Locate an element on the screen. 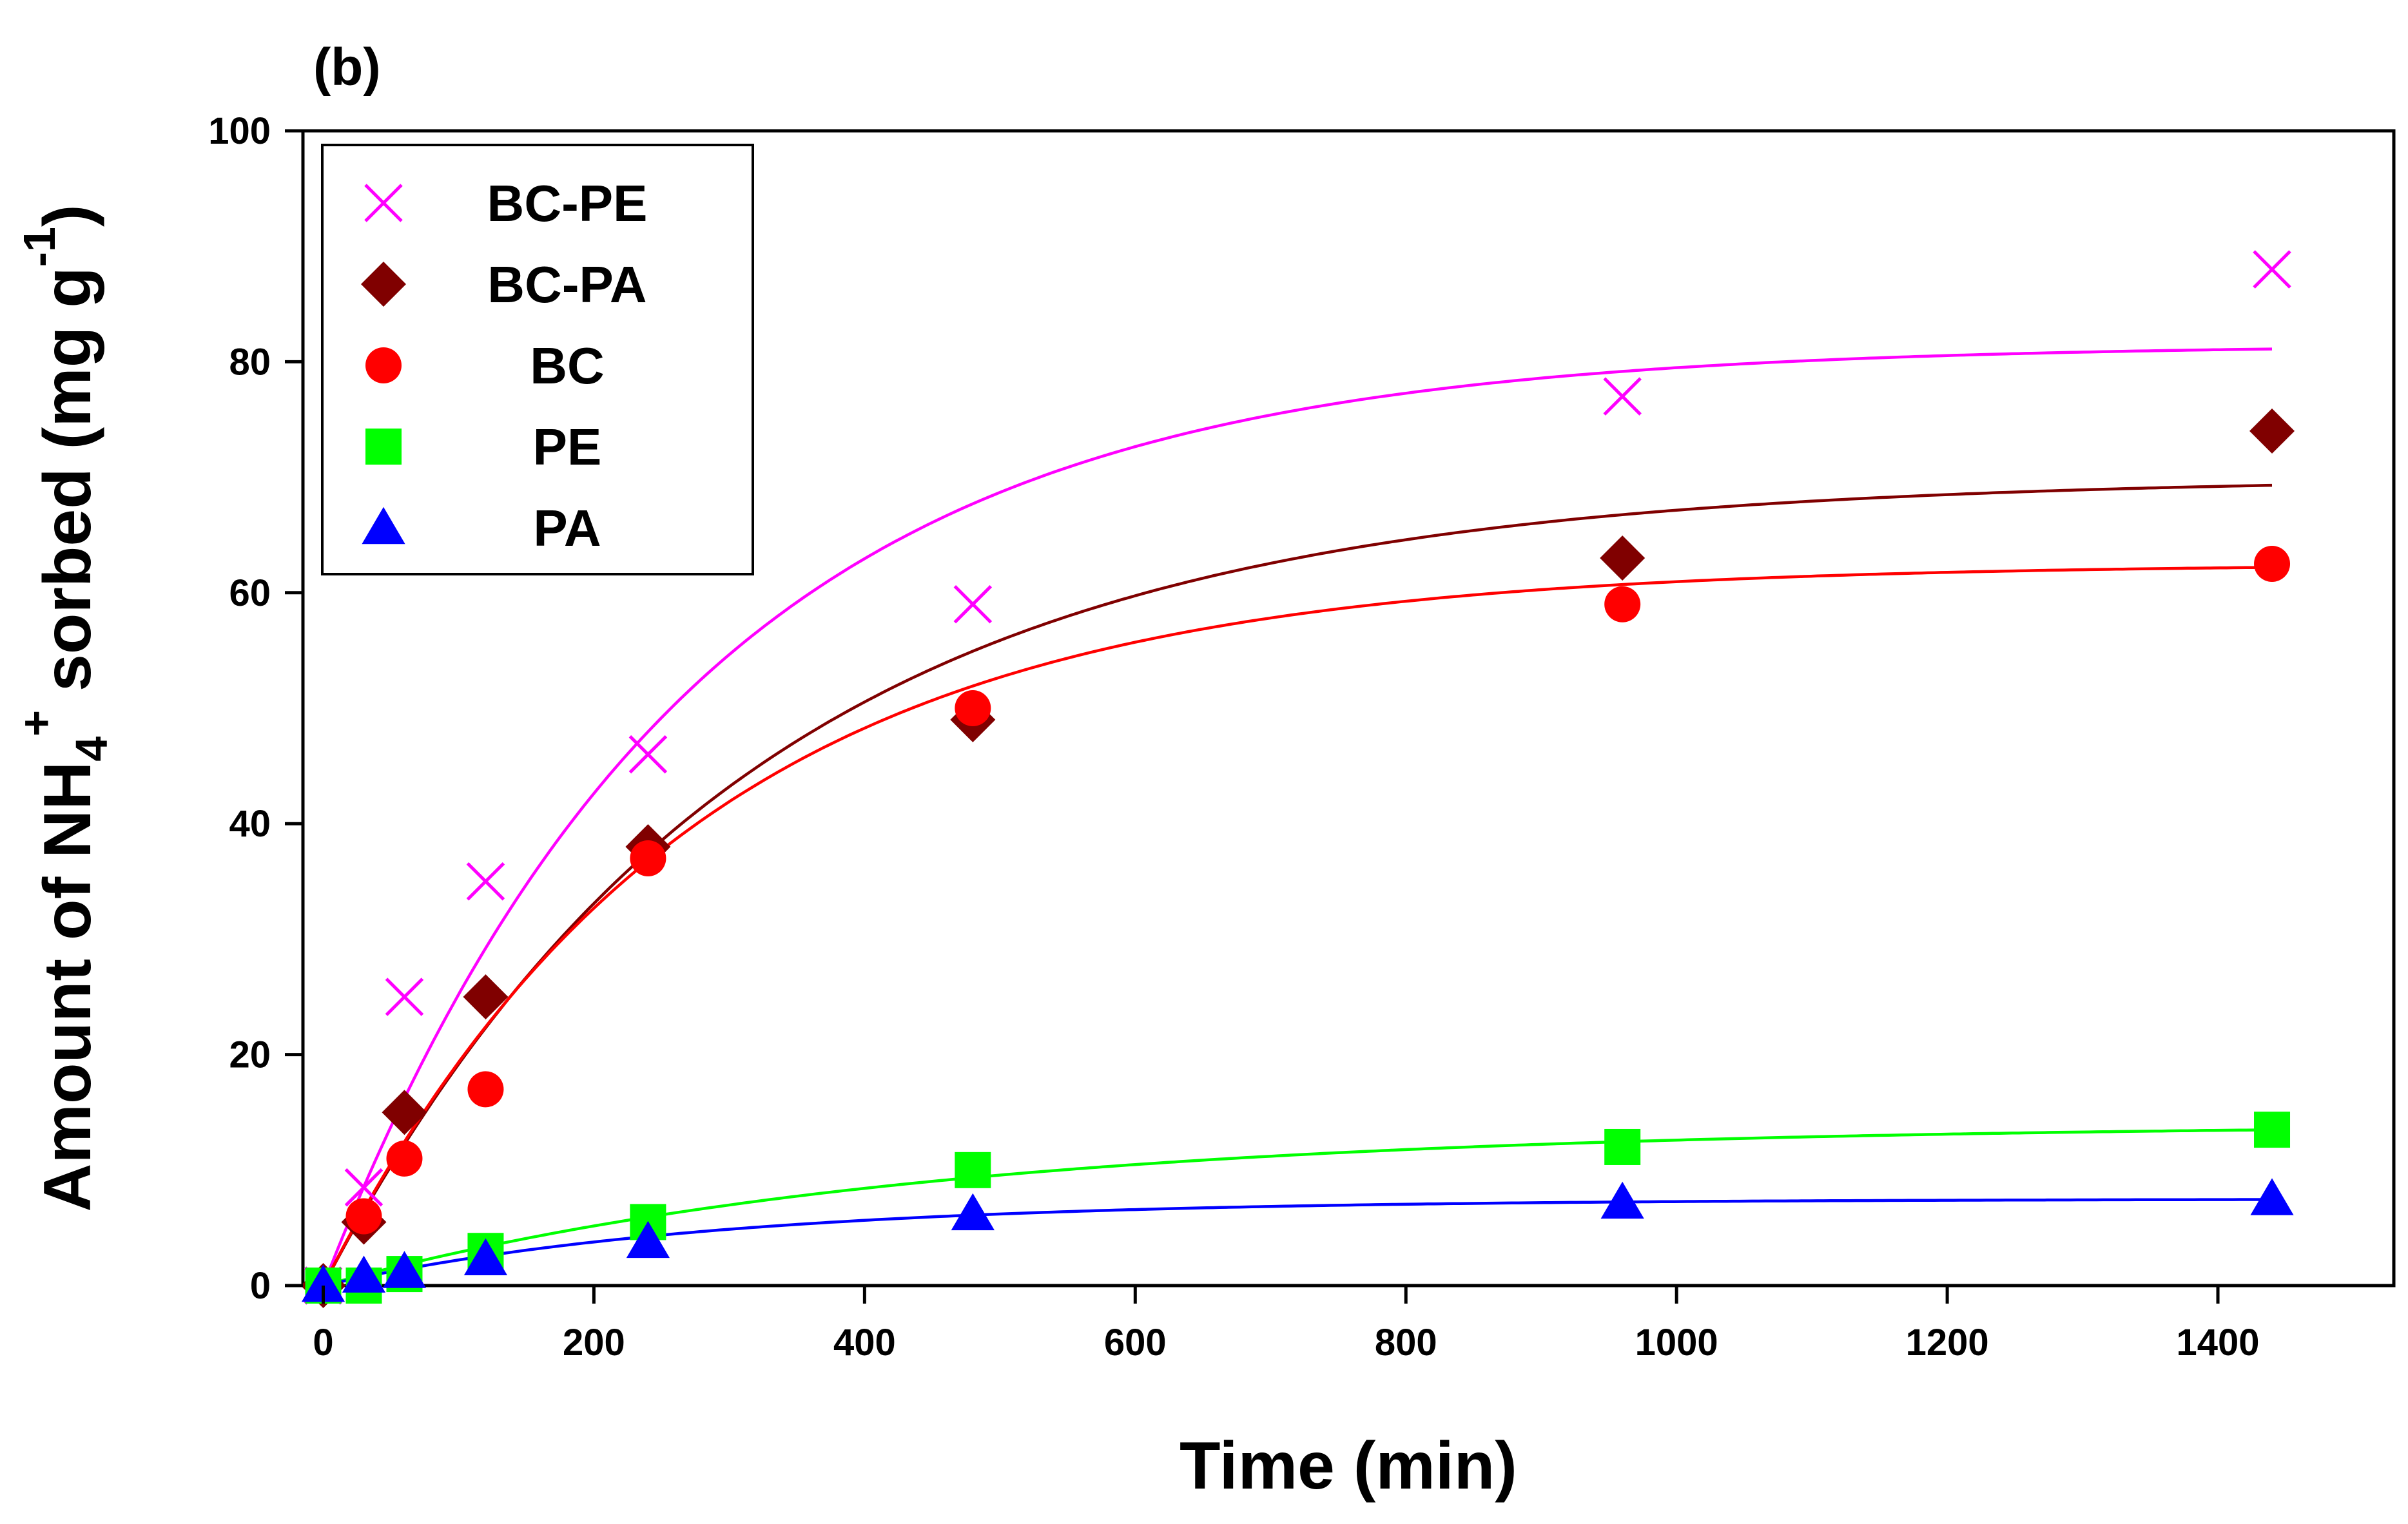 The height and width of the screenshot is (1524, 2408). x-tick-label: 1400 is located at coordinates (2218, 1343).